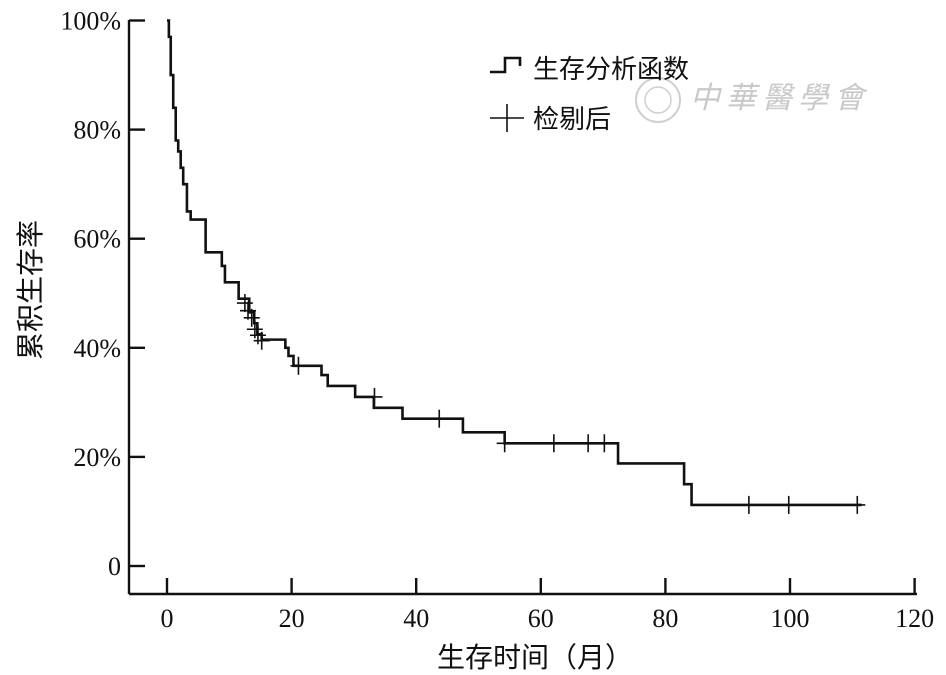 This screenshot has width=946, height=675. What do you see at coordinates (914, 618) in the screenshot?
I see `x-tick-label-6: 120` at bounding box center [914, 618].